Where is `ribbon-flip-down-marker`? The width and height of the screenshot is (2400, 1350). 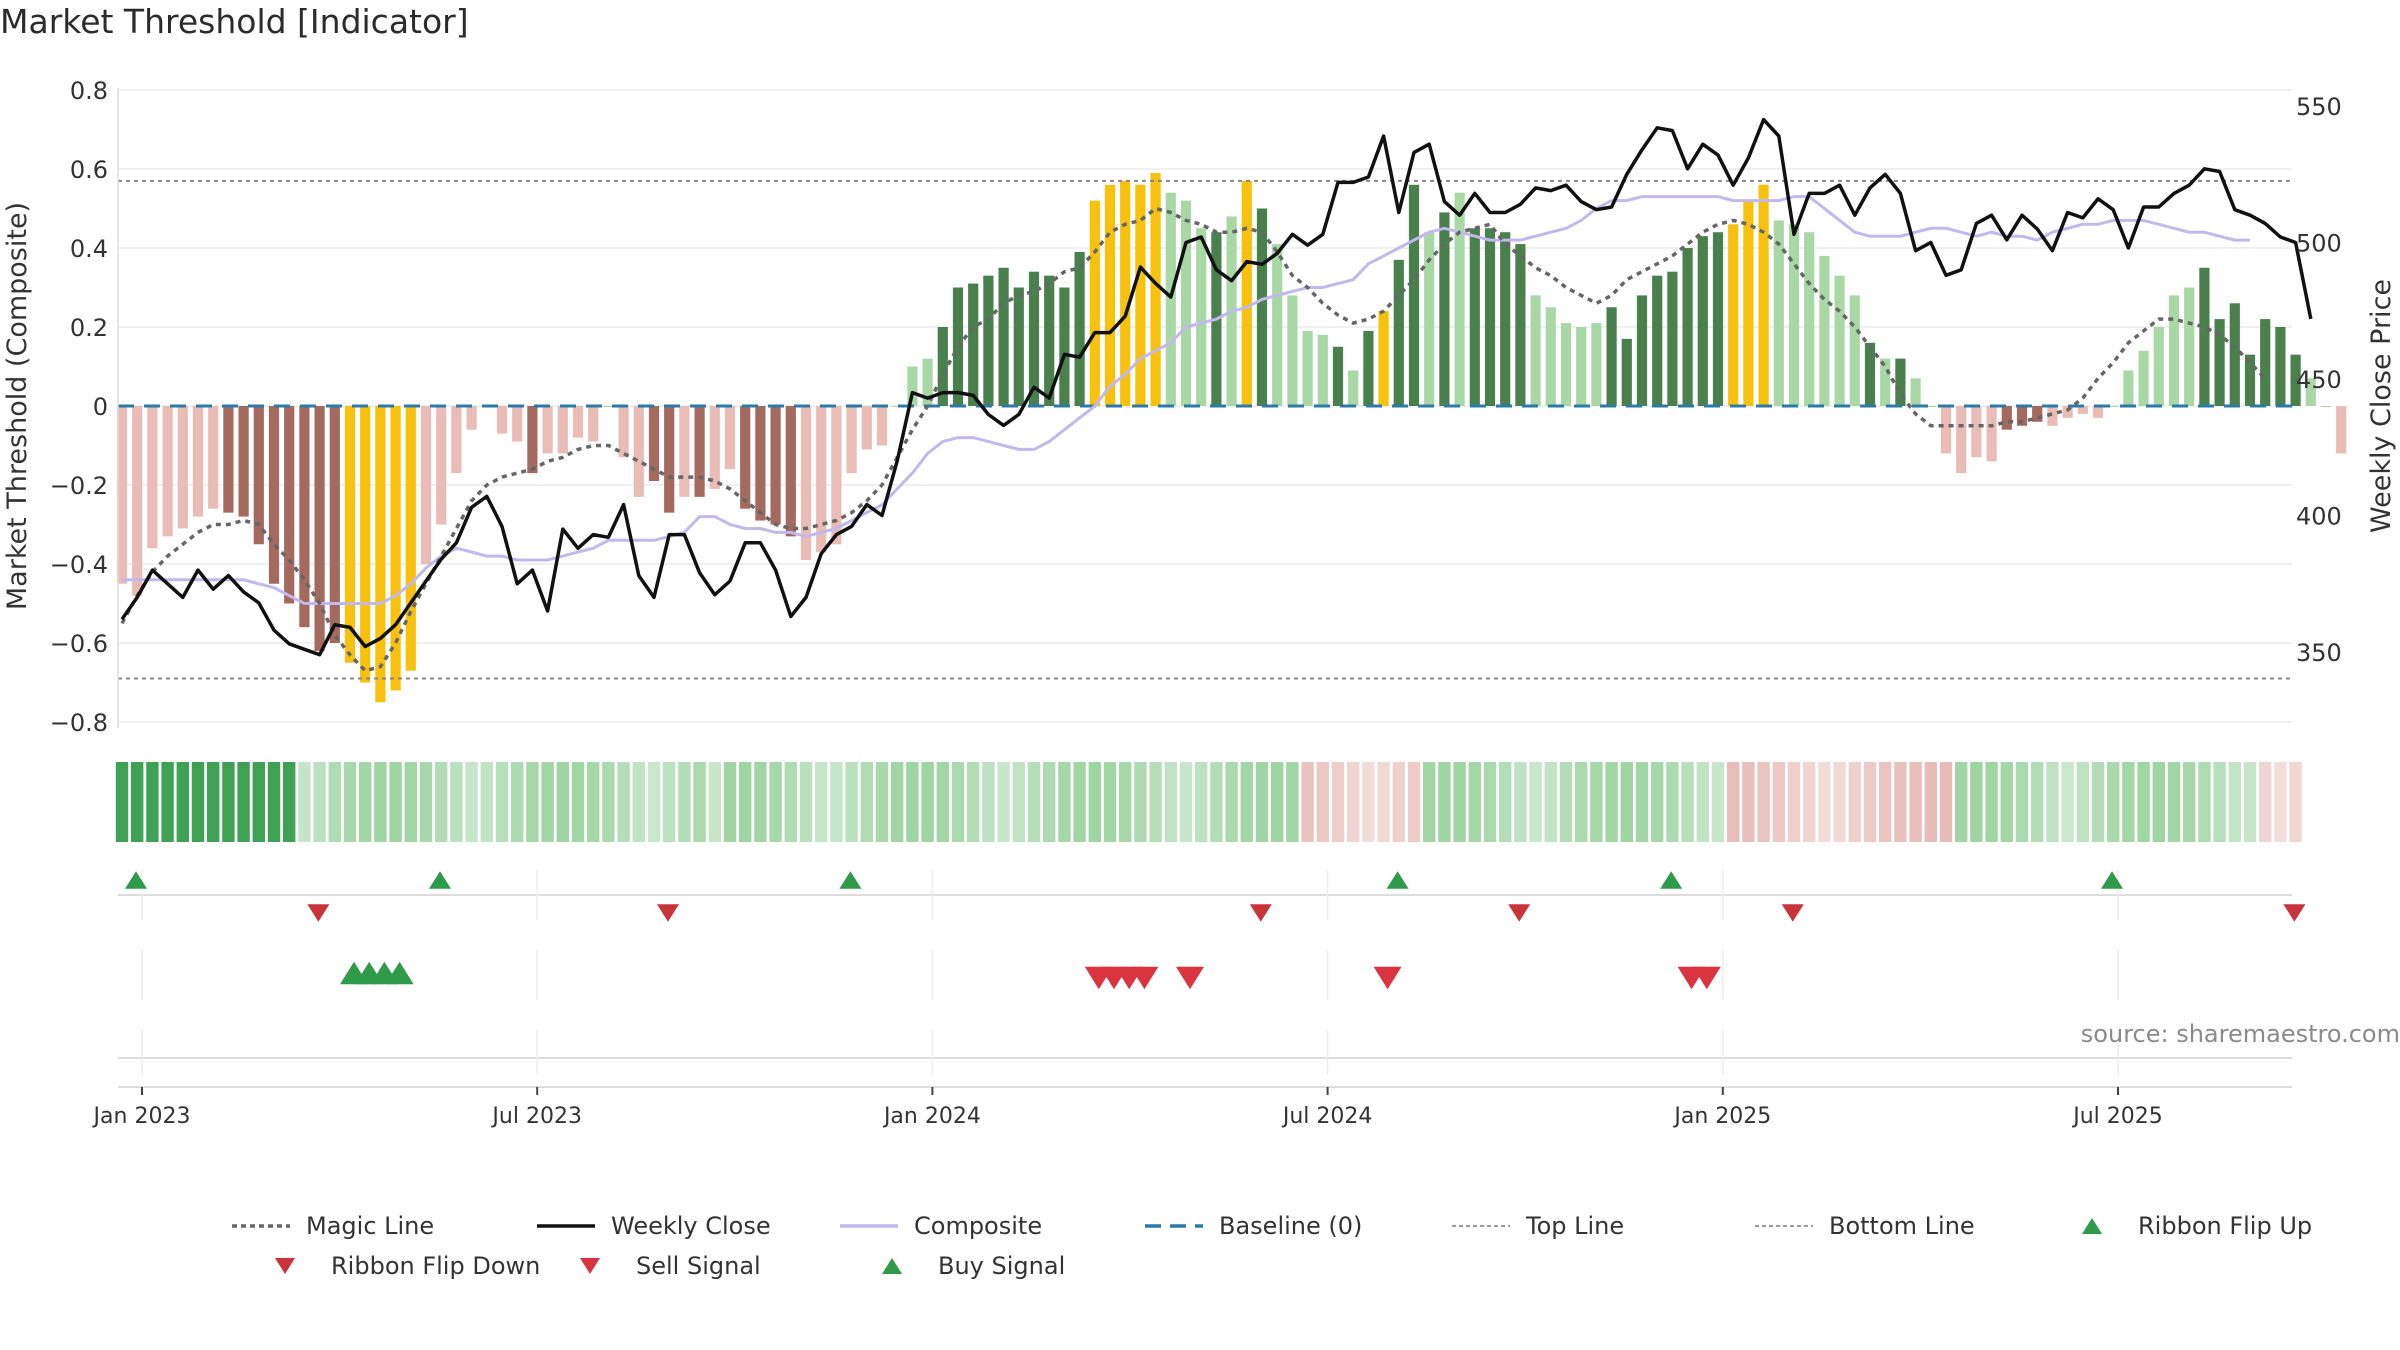
ribbon-flip-down-marker is located at coordinates (1519, 913).